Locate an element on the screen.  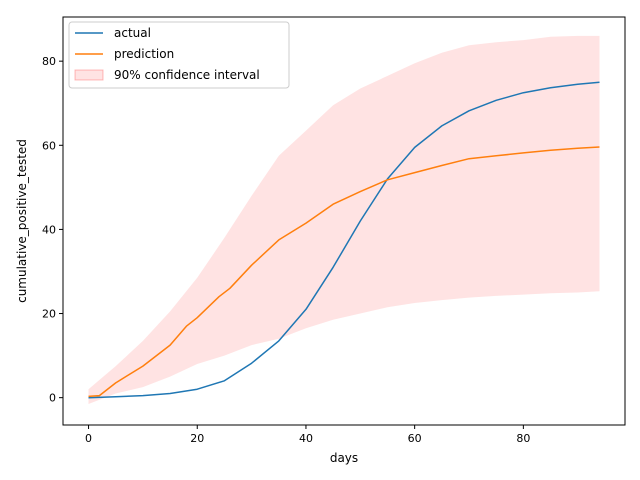
y-tick-label: 80 is located at coordinates (49, 61).